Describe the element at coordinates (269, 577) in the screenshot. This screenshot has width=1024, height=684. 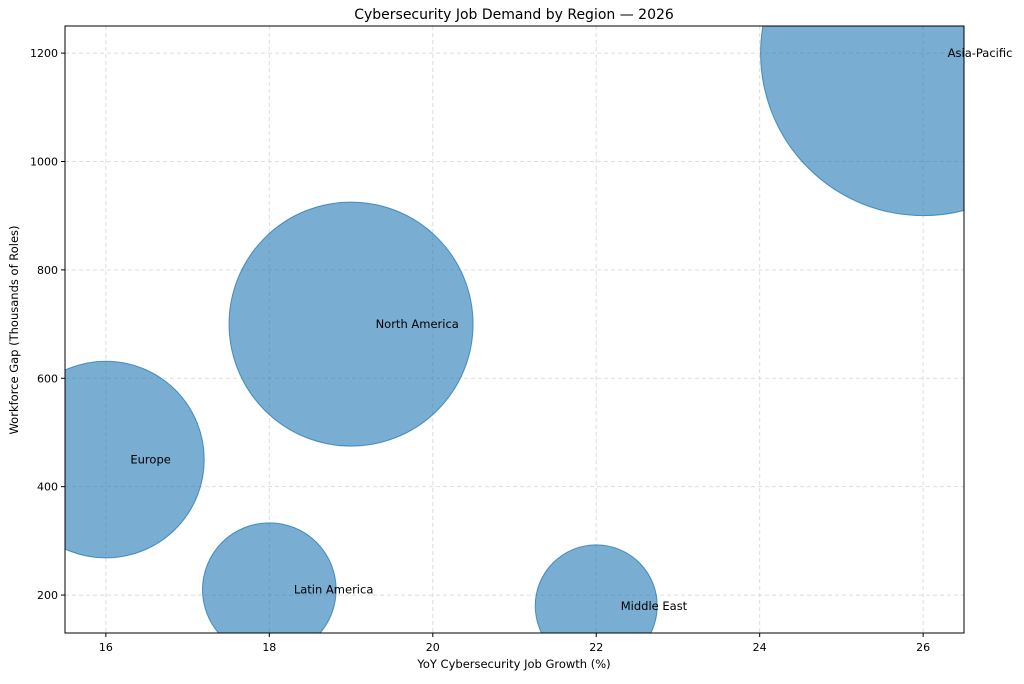
I see `bubble-latin-america` at that location.